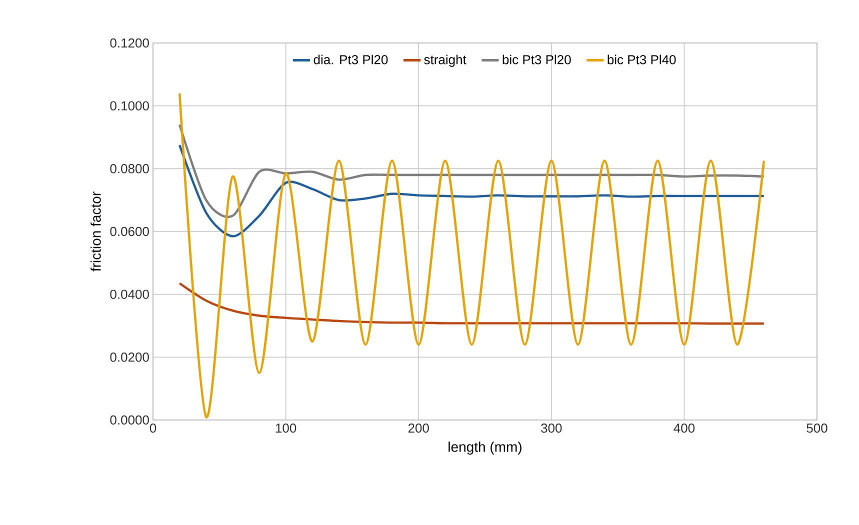 The height and width of the screenshot is (525, 859). I want to click on y-tick-label: 0.0400, so click(129, 294).